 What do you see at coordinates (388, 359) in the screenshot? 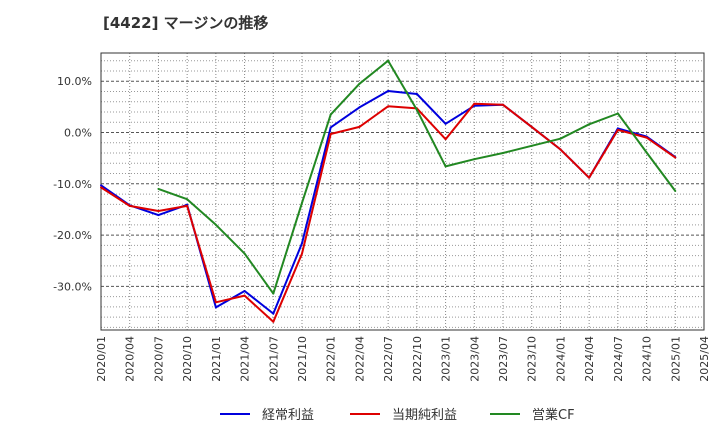
I see `x-tick-label: 2022/07` at bounding box center [388, 359].